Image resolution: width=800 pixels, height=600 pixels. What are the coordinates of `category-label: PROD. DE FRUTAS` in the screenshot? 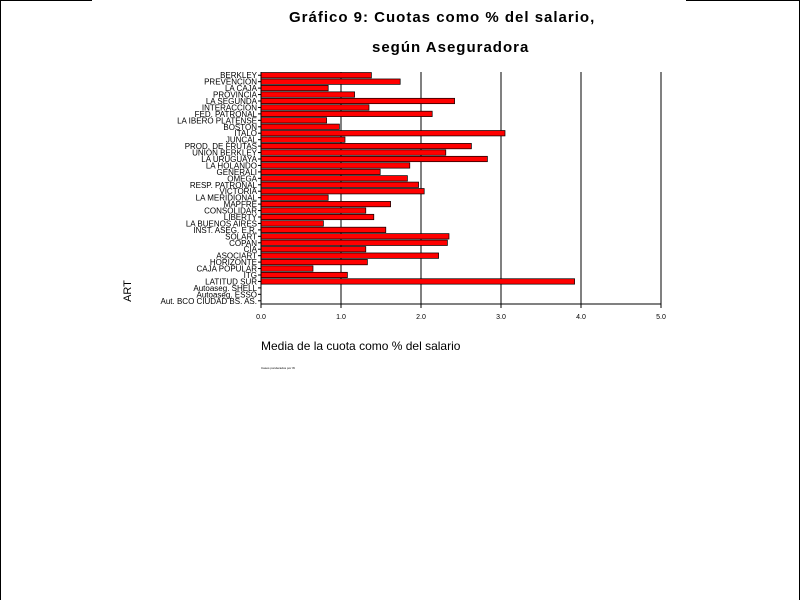 It's located at (221, 146).